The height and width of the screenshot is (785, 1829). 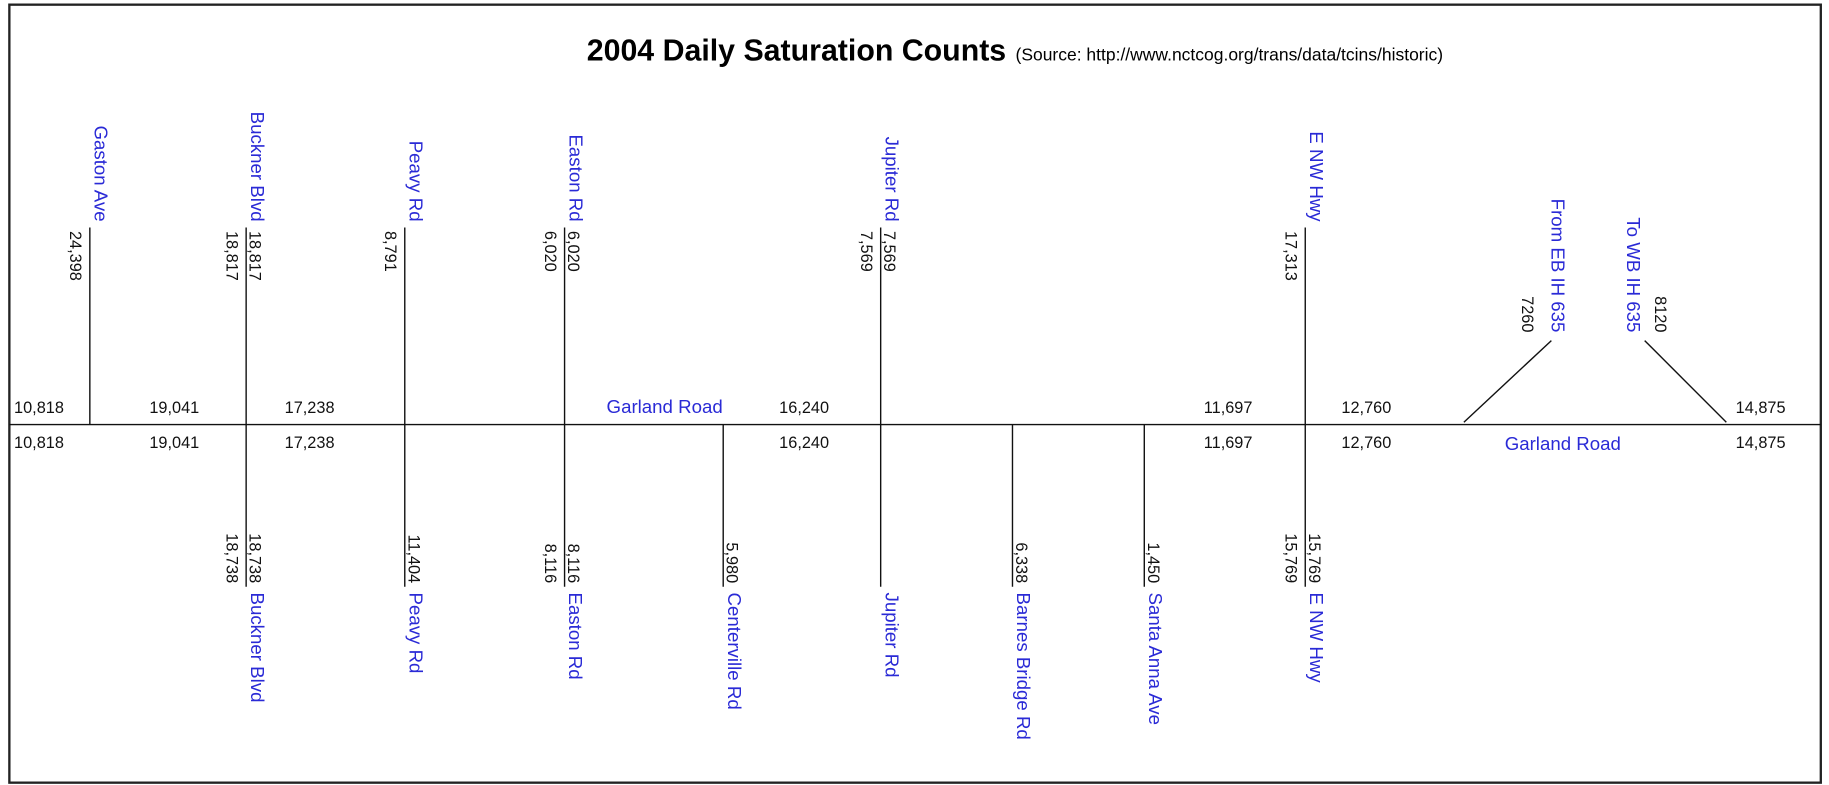 I want to click on street-label: To WB IH 635, so click(x=1633, y=274).